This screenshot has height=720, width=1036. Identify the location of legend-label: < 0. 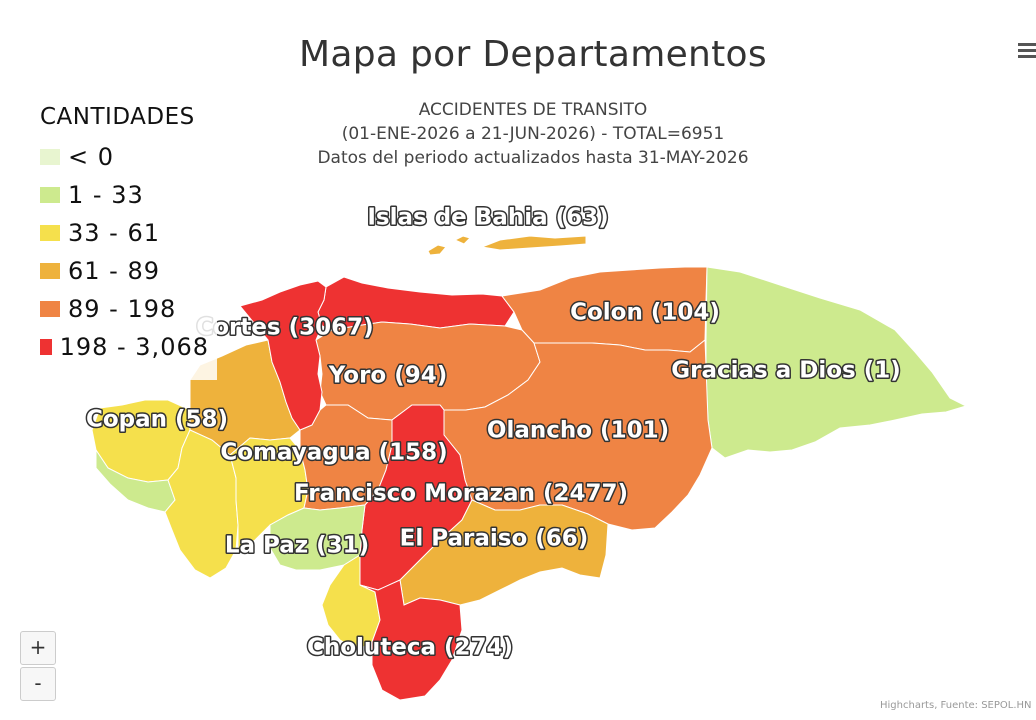
(91, 157).